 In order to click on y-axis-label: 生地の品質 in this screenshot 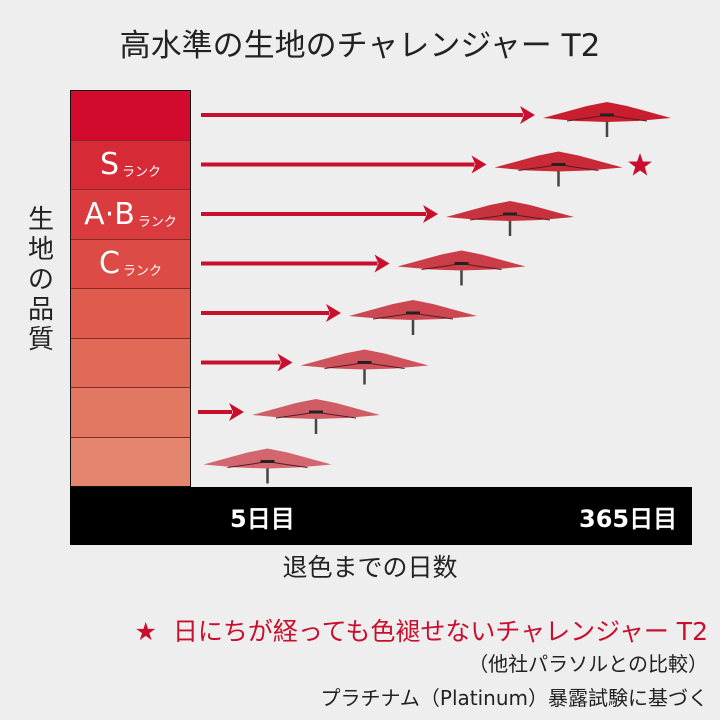, I will do `click(40, 280)`.